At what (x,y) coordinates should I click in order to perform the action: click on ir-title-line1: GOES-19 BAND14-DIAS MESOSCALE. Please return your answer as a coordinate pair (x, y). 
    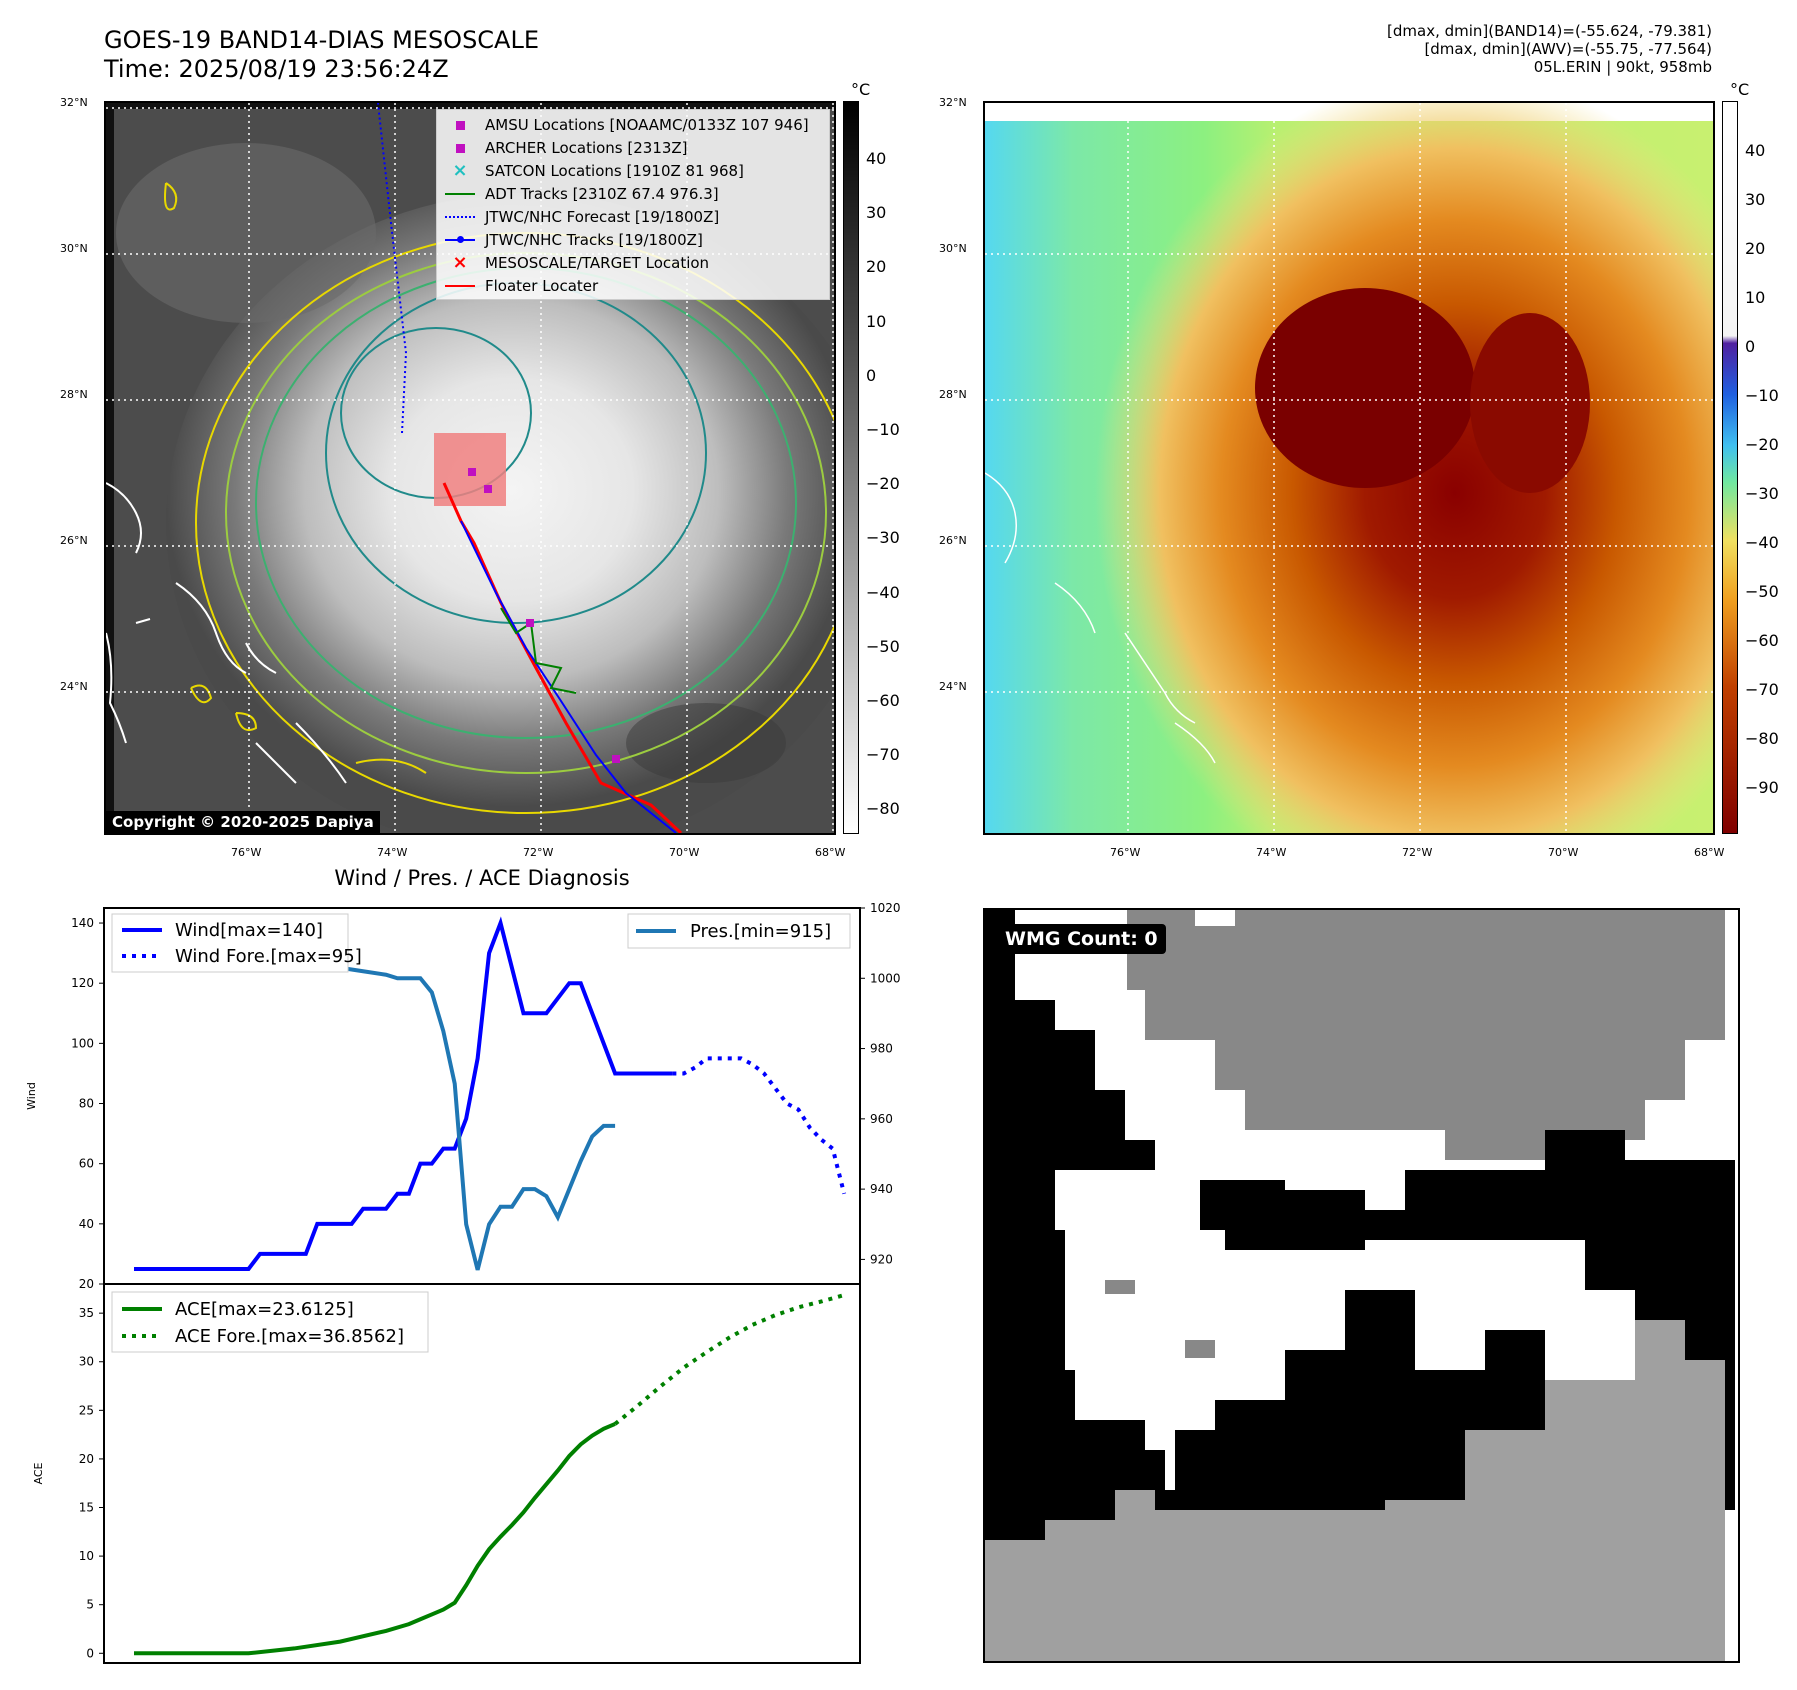
    Looking at the image, I should click on (322, 40).